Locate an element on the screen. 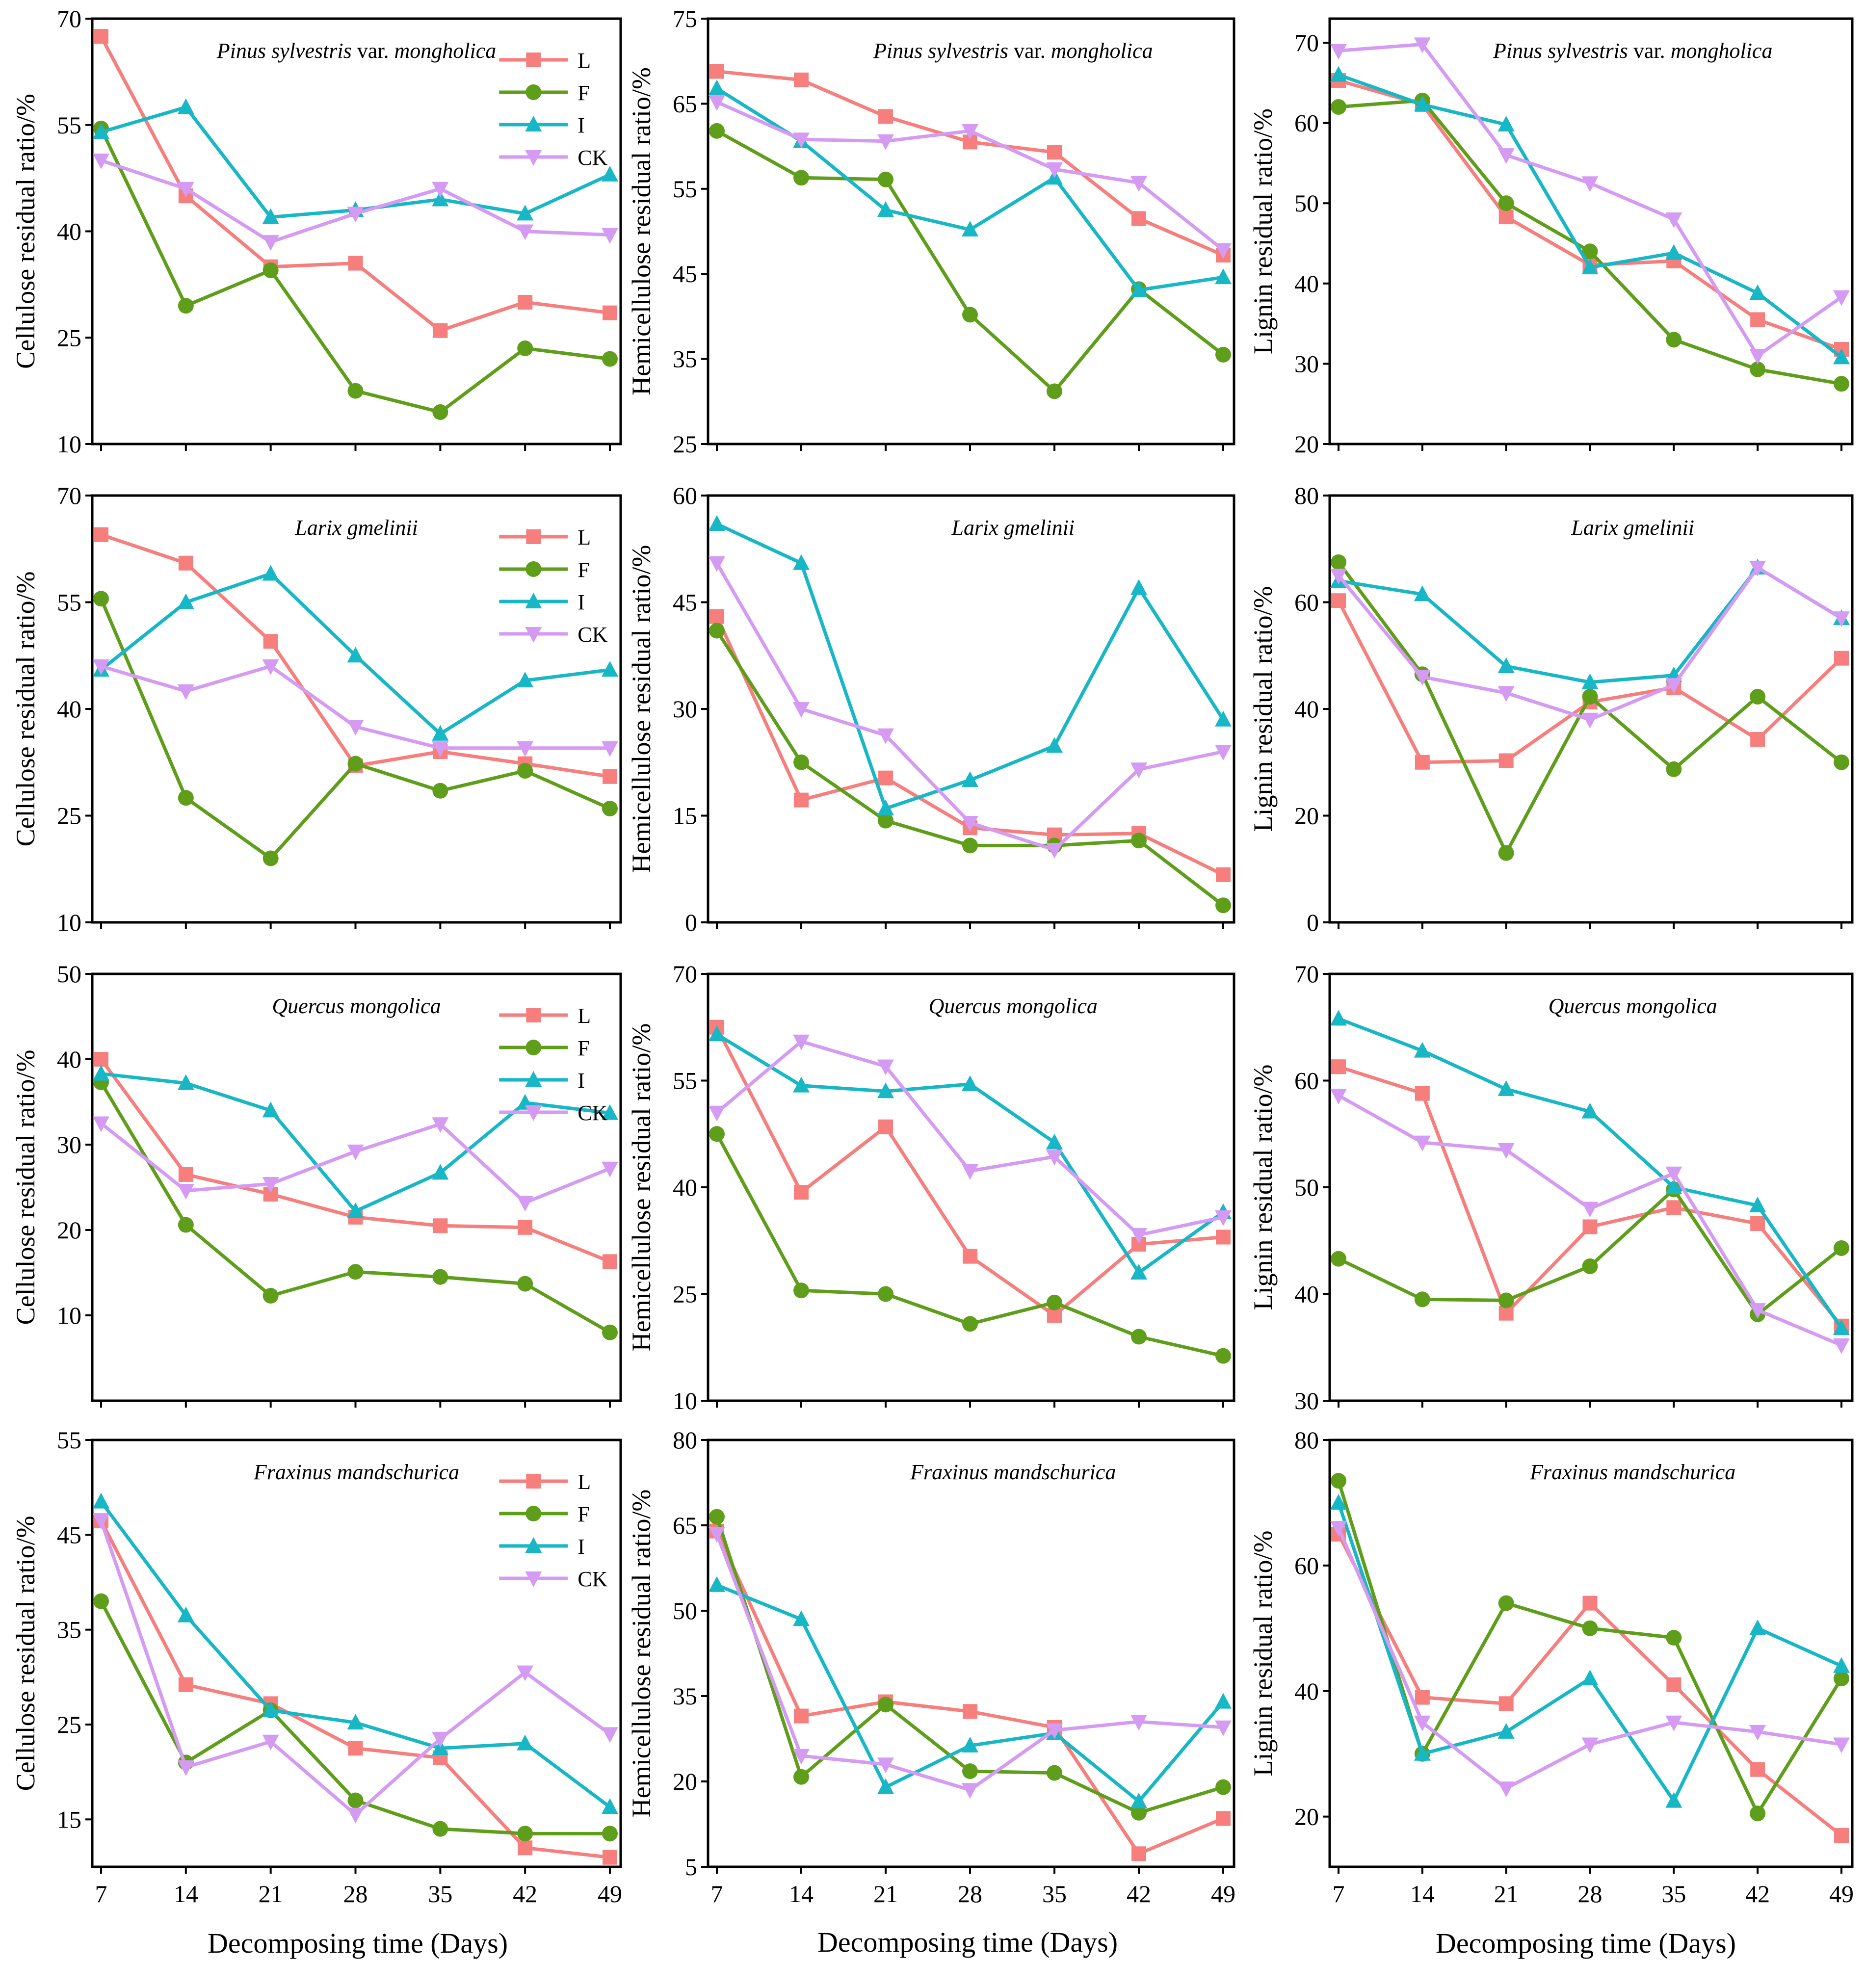 This screenshot has width=1865, height=1988. legend-marker-L is located at coordinates (533, 536).